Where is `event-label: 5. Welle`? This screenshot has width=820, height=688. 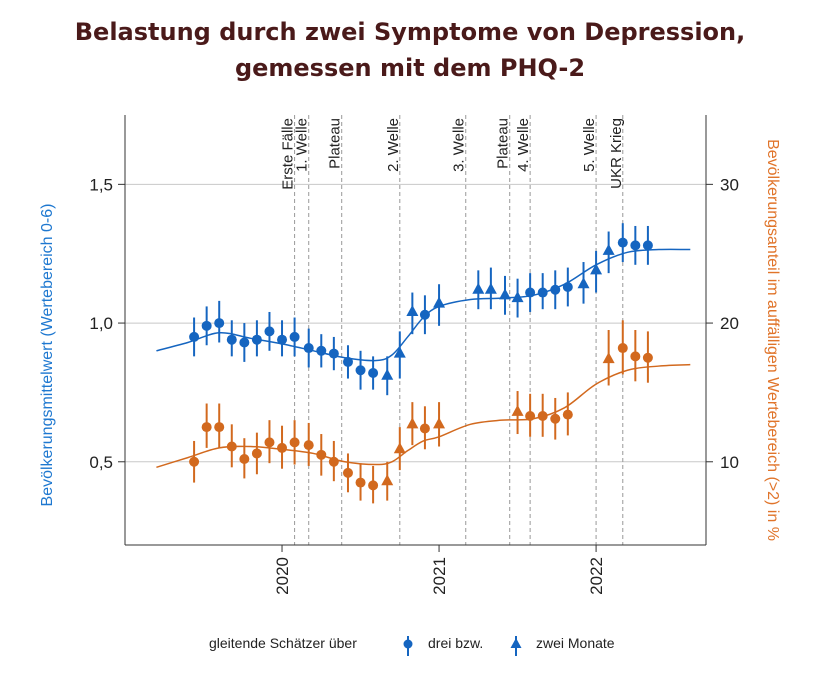
event-label: 5. Welle is located at coordinates (589, 145).